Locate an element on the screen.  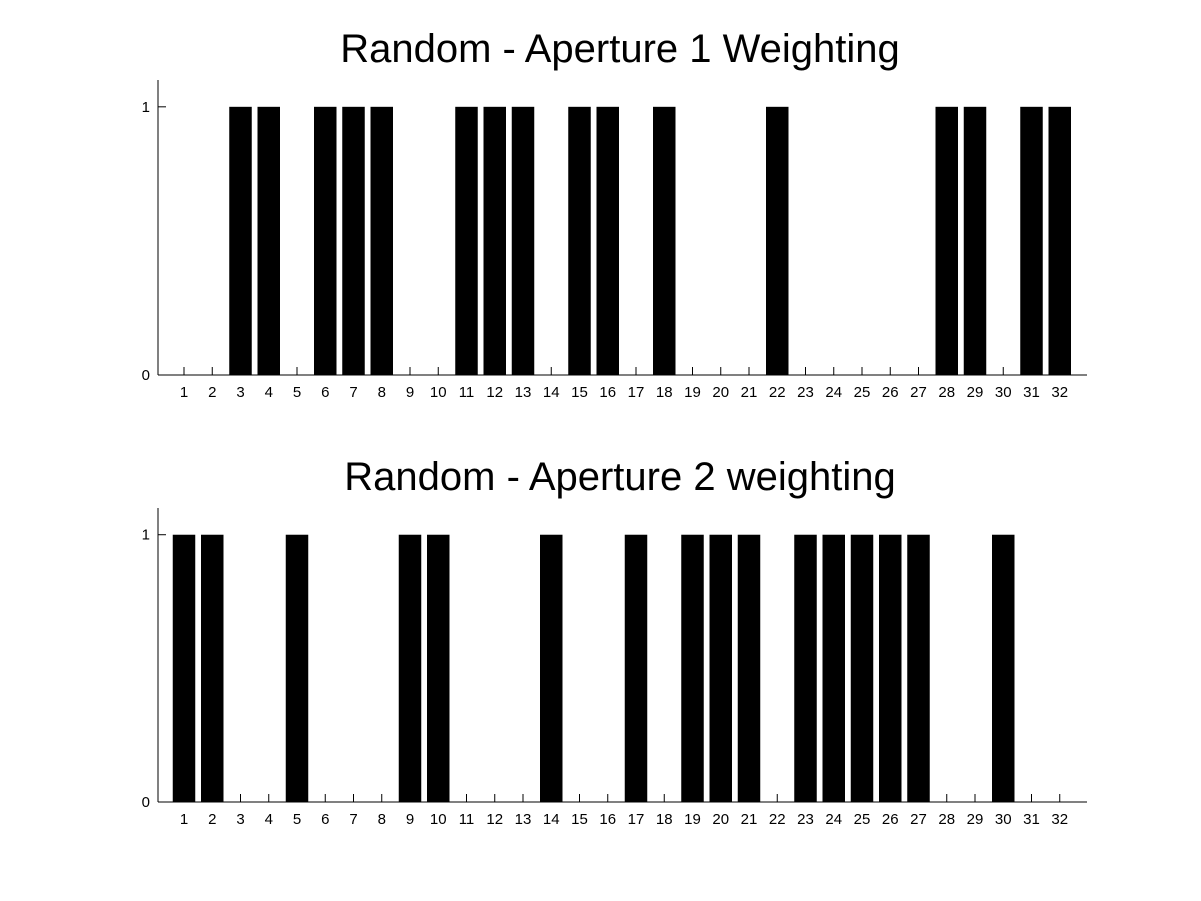
chart-title: Random - Aperture 2 weighting is located at coordinates (619, 477).